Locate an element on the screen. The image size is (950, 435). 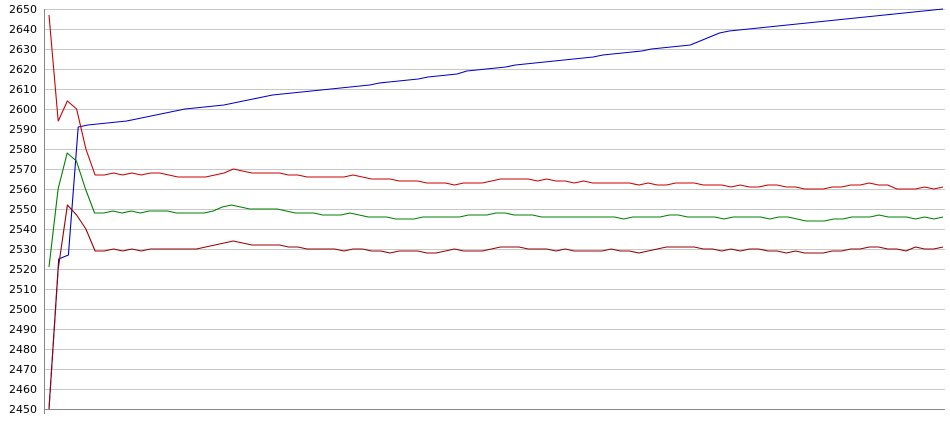
y-tick-label: 2480 is located at coordinates (23, 349).